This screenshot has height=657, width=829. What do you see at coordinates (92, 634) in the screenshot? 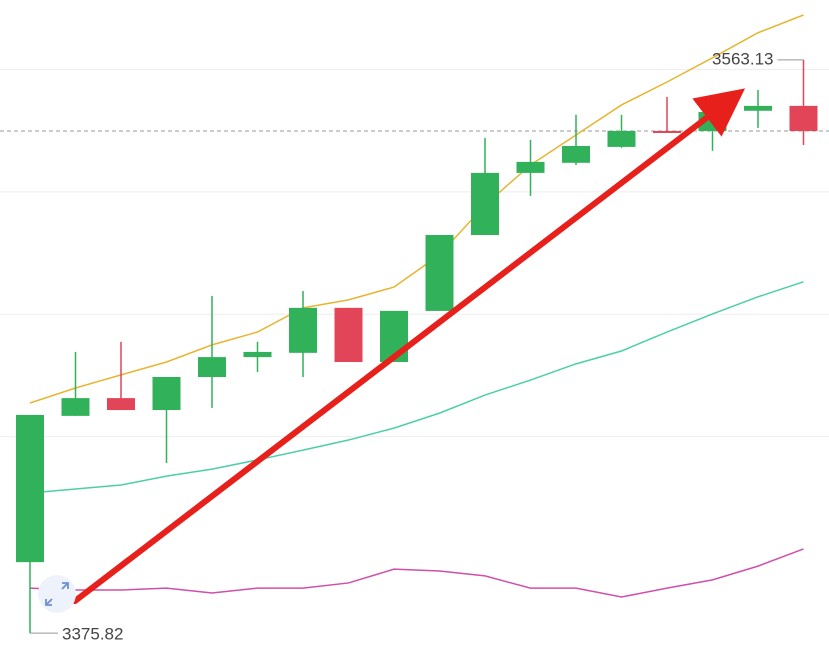
I see `low-label: 3375.82` at bounding box center [92, 634].